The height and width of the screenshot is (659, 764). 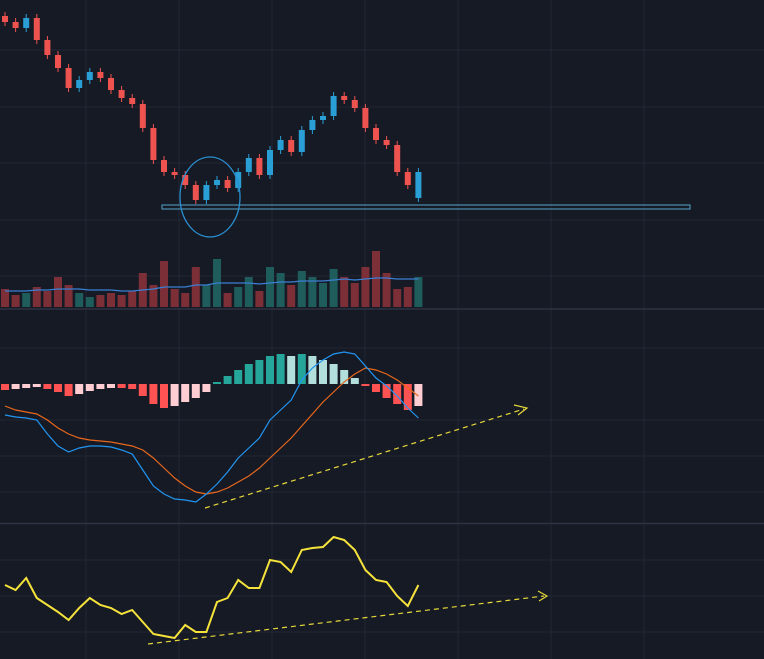 I want to click on dea-line, so click(x=211, y=431).